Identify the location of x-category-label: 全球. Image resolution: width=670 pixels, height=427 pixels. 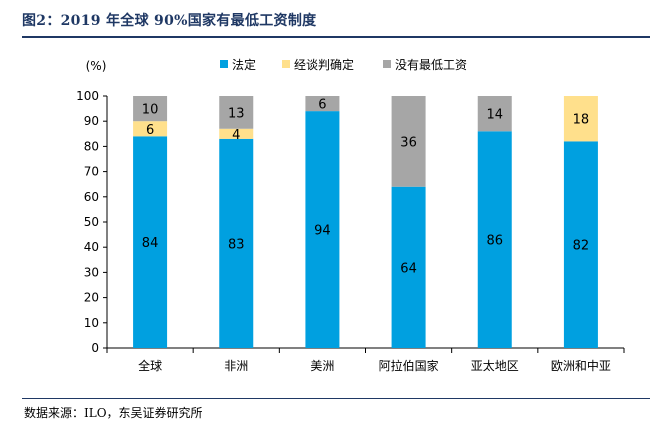
(150, 365).